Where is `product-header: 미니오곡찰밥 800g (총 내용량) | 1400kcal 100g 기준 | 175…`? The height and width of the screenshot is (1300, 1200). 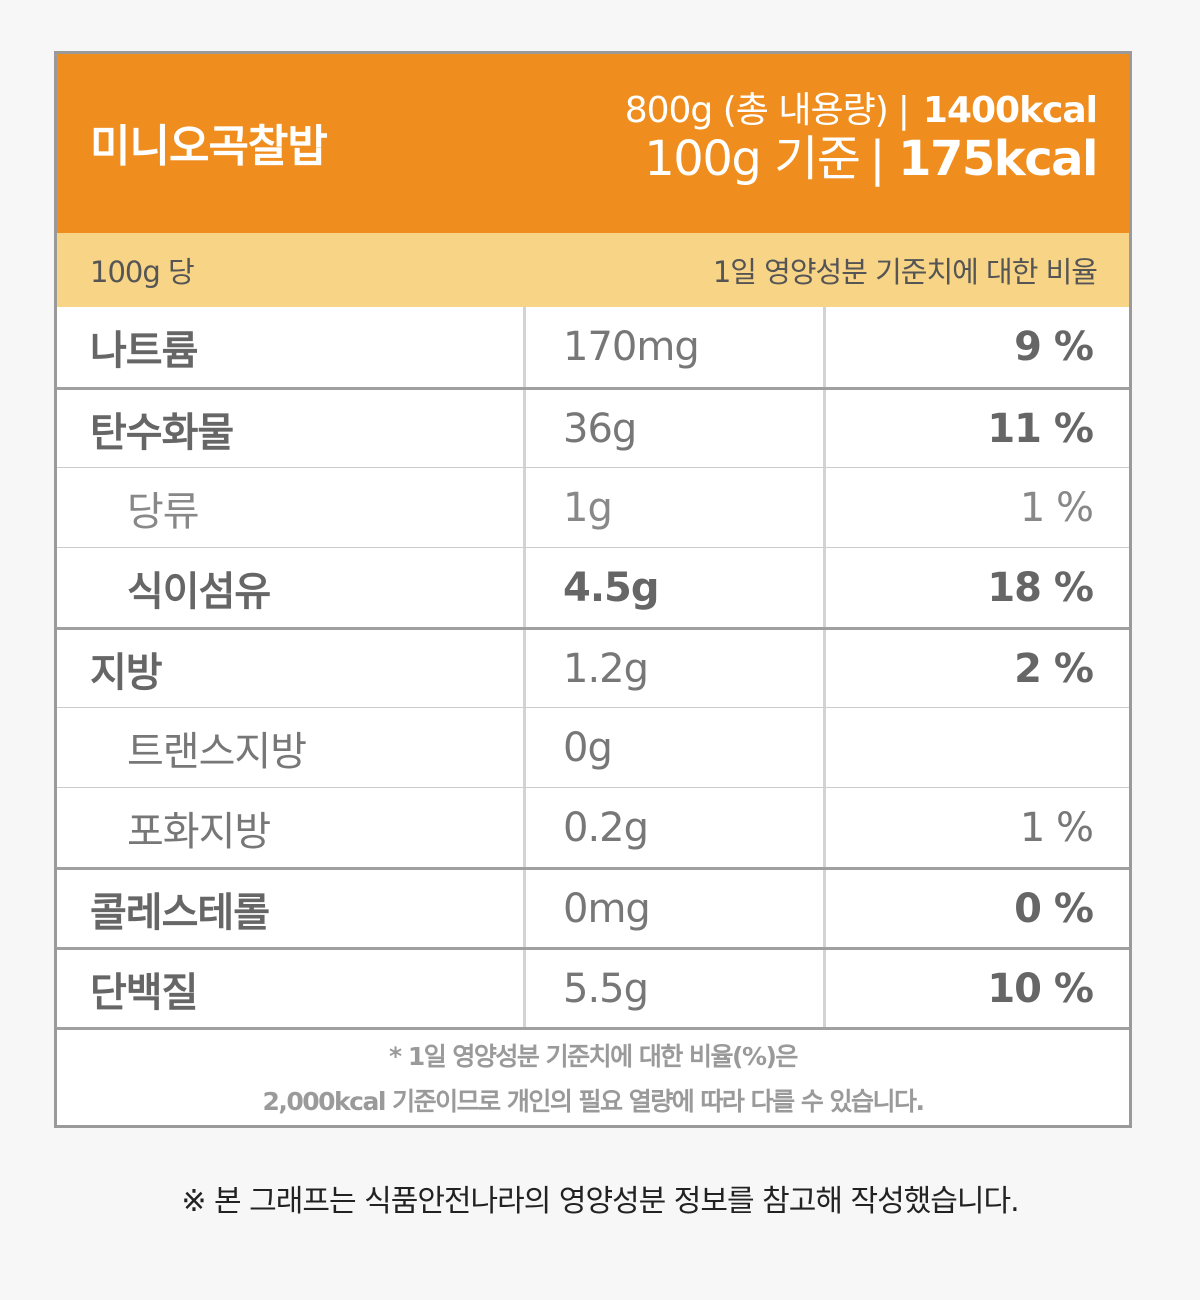
product-header: 미니오곡찰밥 800g (총 내용량) | 1400kcal 100g 기준 | 175… is located at coordinates (593, 143).